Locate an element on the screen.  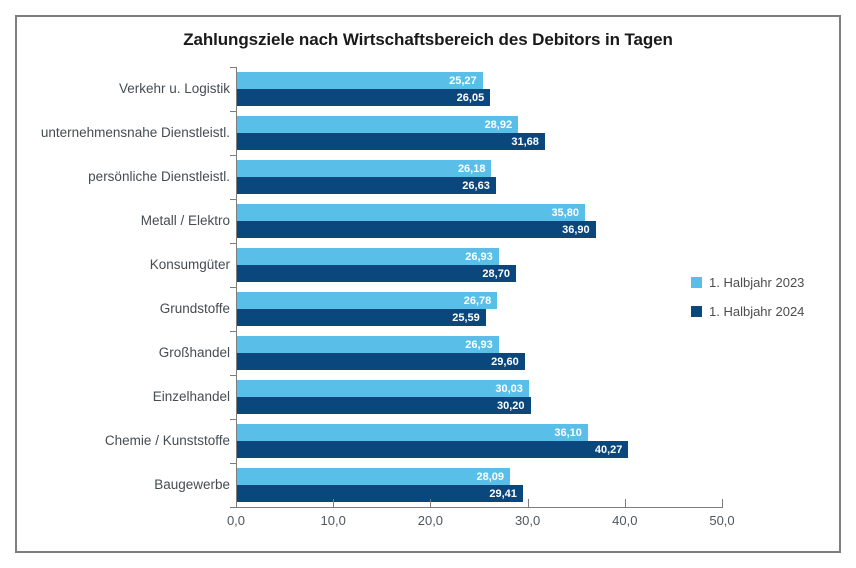
bar-value-label: 26,63 is located at coordinates (476, 185).